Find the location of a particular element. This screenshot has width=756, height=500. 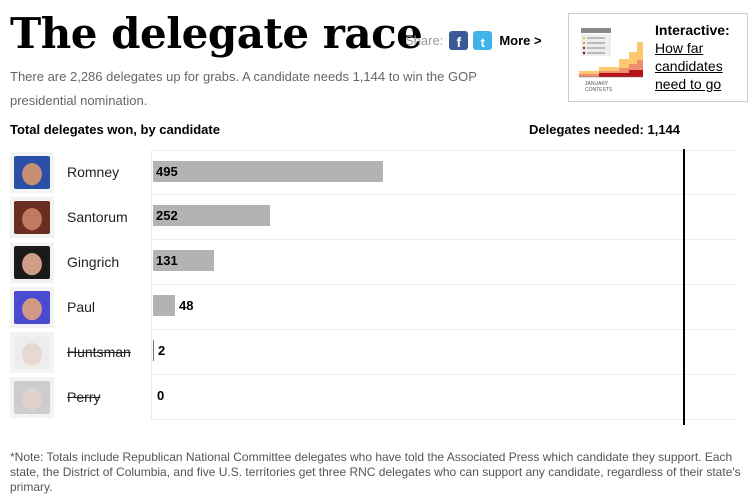

delegates-needed-label: Delegates needed: 1,144 is located at coordinates (605, 129).